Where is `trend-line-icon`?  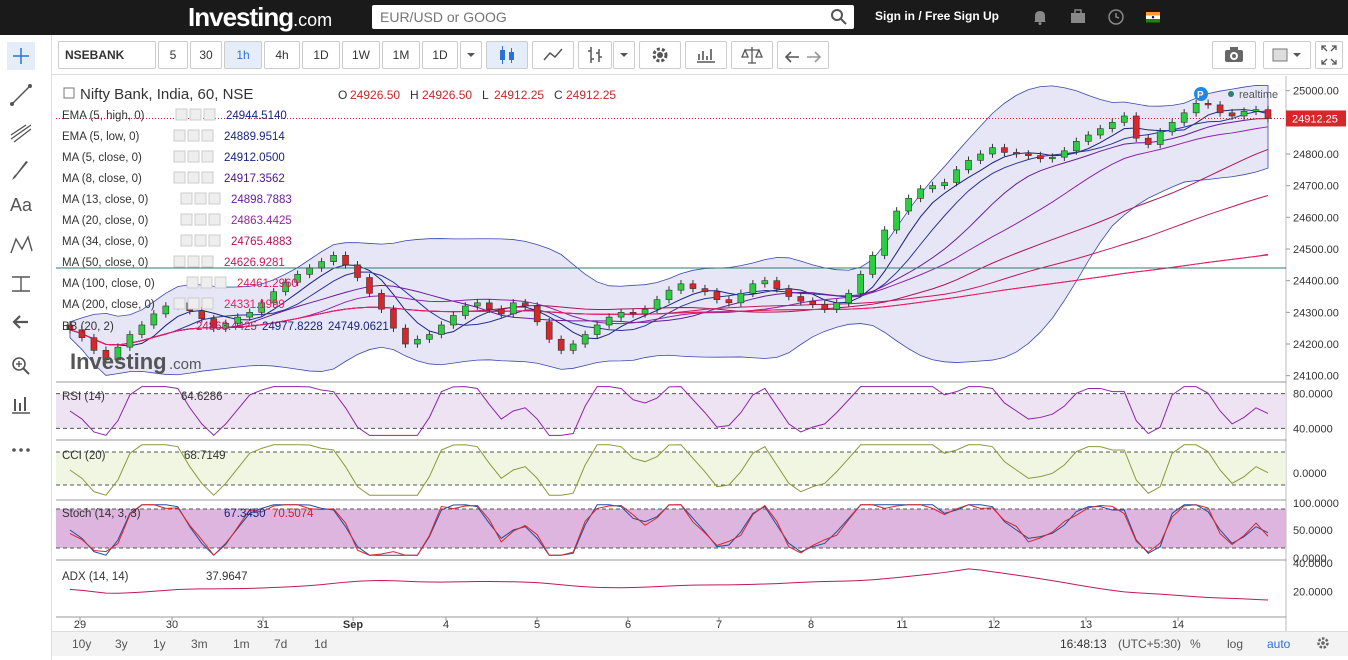
trend-line-icon is located at coordinates (21, 95).